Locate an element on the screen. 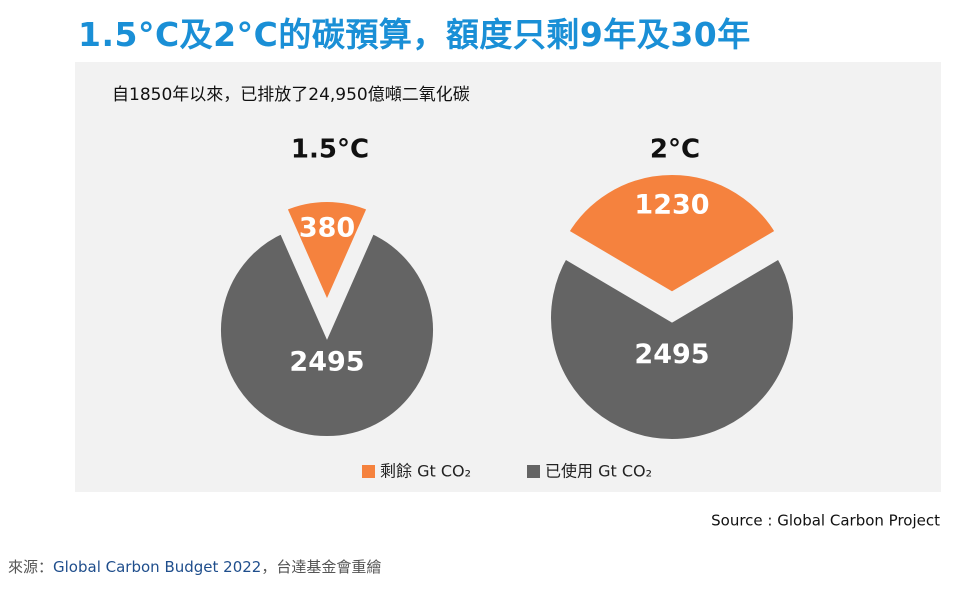  value-label: 380 is located at coordinates (327, 227).